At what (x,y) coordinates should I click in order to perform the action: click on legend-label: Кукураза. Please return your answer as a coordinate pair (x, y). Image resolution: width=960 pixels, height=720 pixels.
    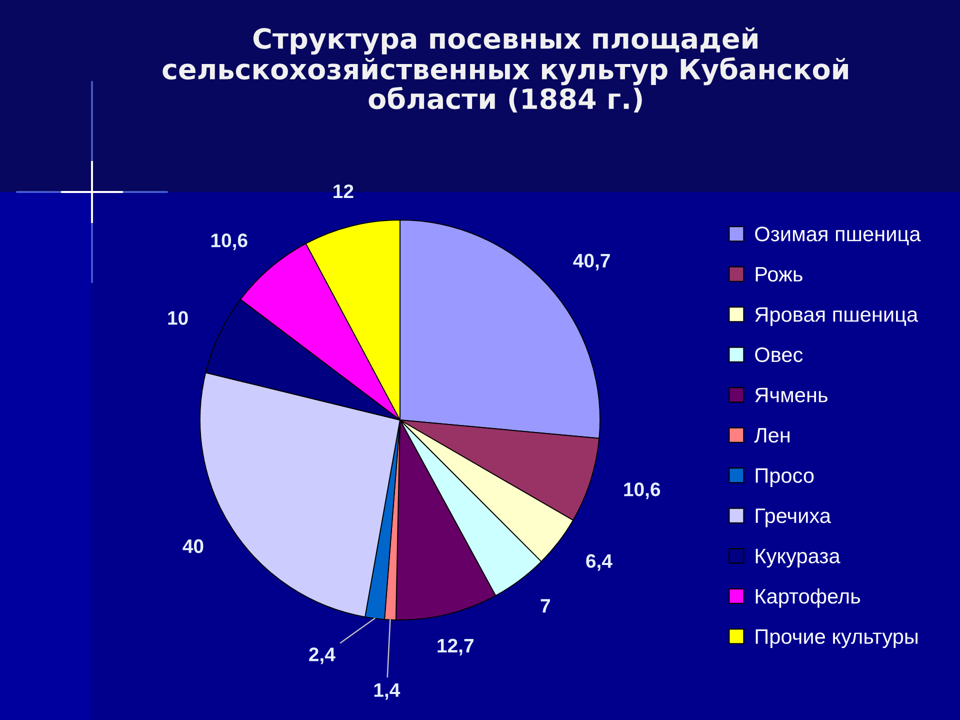
    Looking at the image, I should click on (798, 558).